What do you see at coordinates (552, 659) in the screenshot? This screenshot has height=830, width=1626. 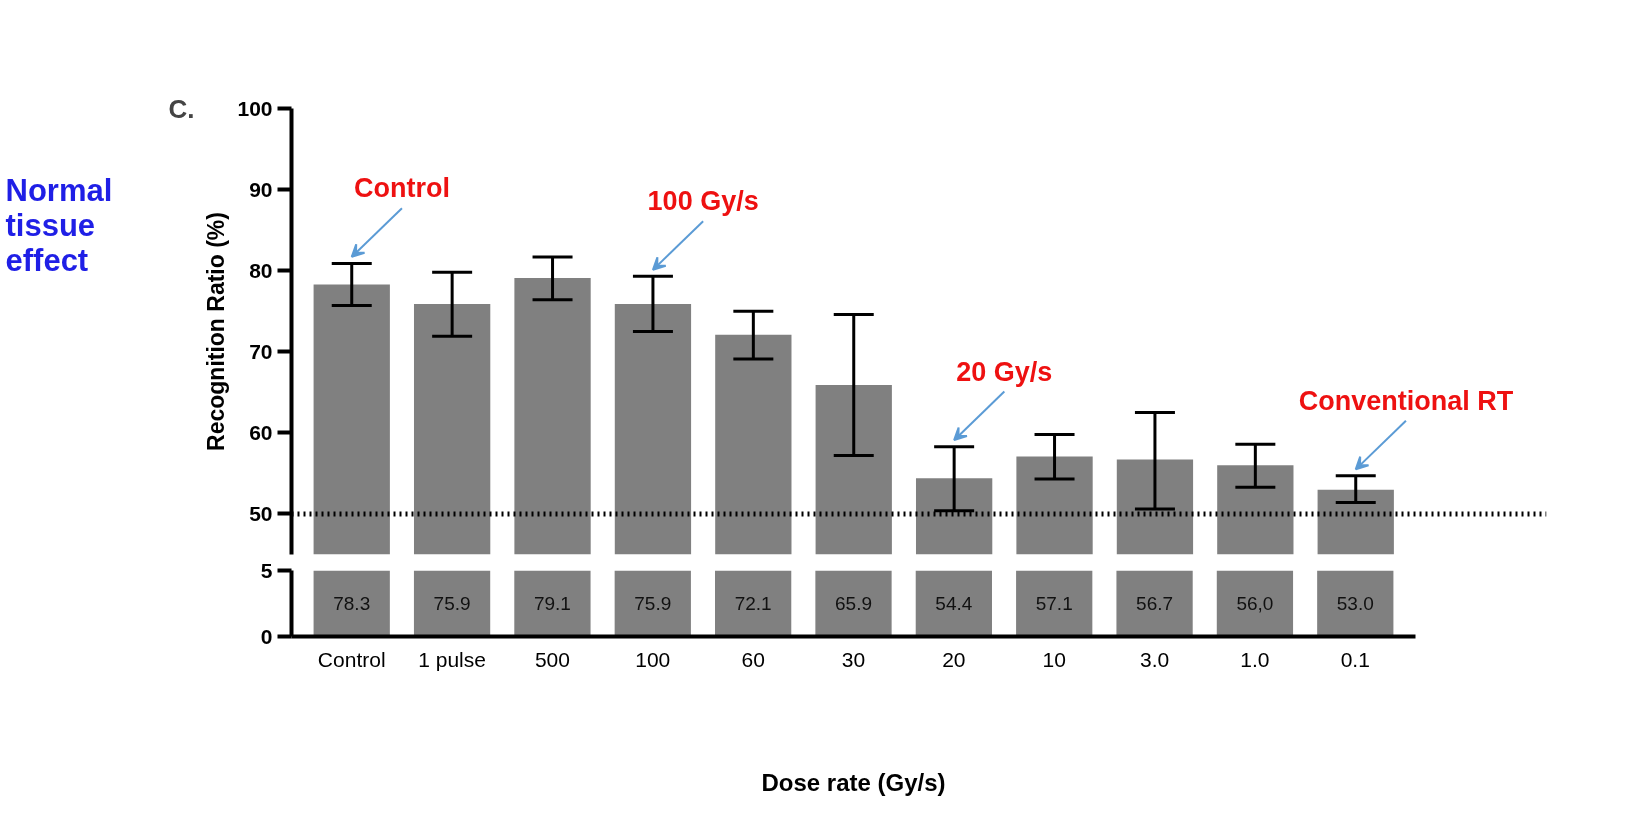 I see `x-tick-label: 500` at bounding box center [552, 659].